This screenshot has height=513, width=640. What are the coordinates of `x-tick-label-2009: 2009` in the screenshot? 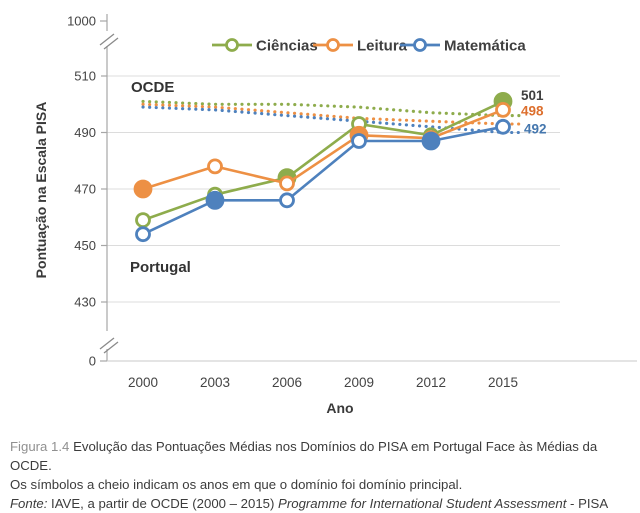 It's located at (359, 382).